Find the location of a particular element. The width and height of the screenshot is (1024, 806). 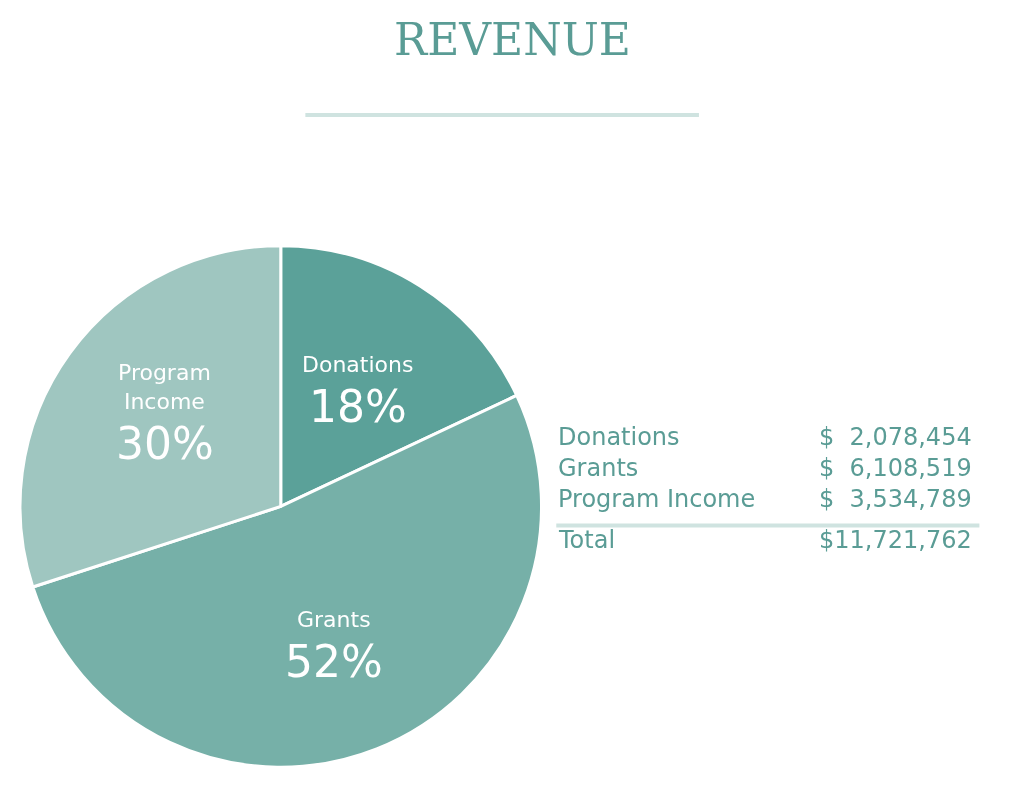

slice-label: Donations is located at coordinates (358, 364).